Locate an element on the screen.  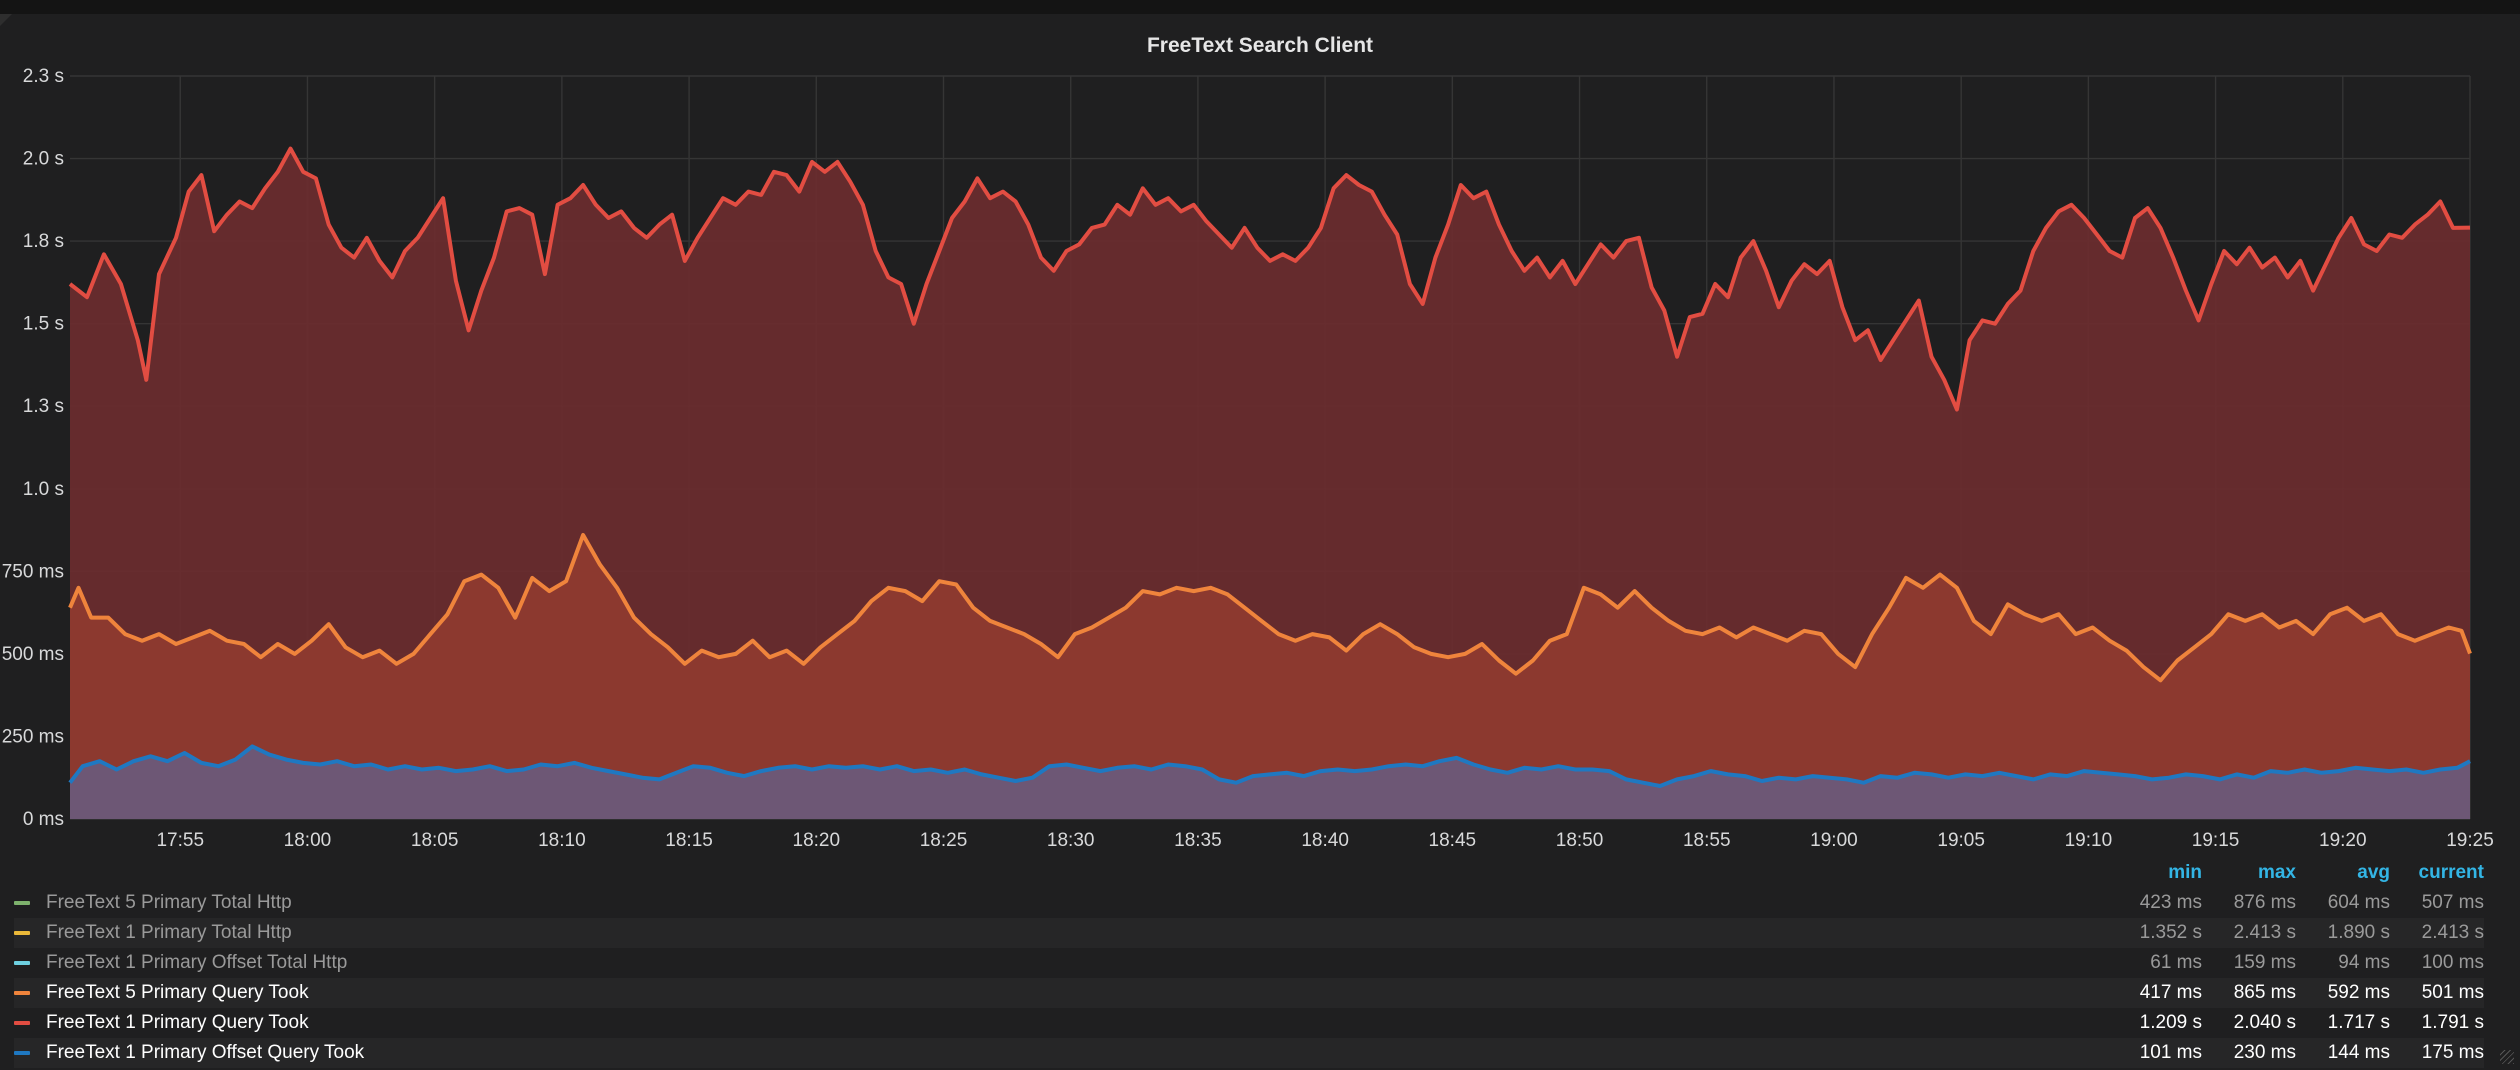
legend-header-current: current is located at coordinates (2451, 872).